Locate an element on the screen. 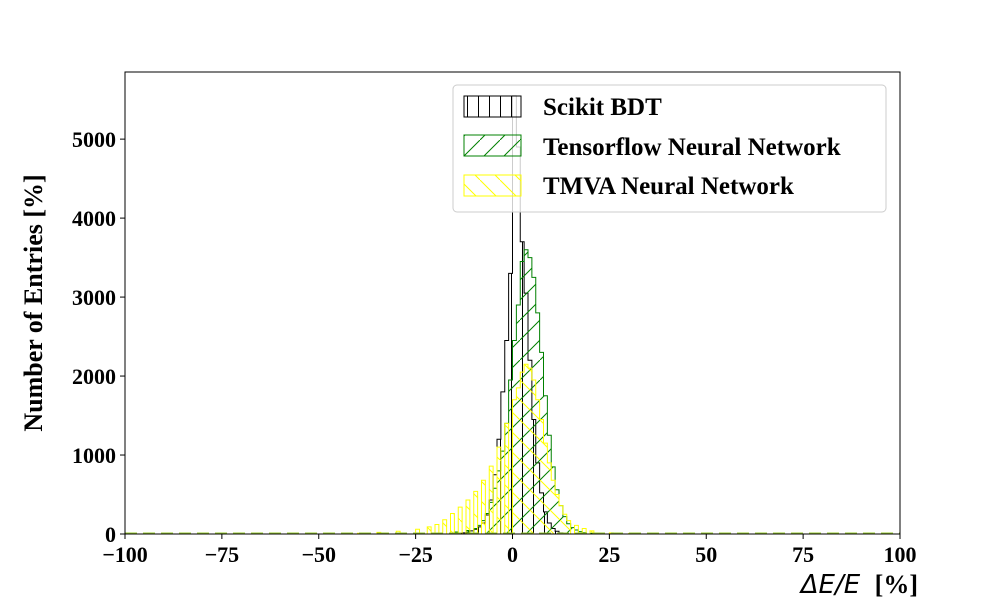  x-tick-label: 25 is located at coordinates (609, 554).